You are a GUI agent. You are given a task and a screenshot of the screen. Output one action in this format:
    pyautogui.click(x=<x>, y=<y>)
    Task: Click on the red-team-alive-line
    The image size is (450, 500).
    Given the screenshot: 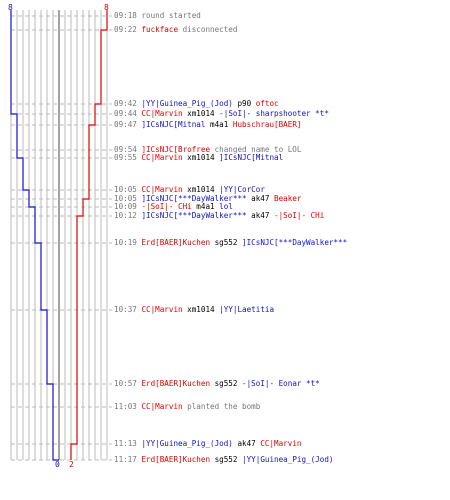 What is the action you would take?
    pyautogui.click(x=89, y=235)
    